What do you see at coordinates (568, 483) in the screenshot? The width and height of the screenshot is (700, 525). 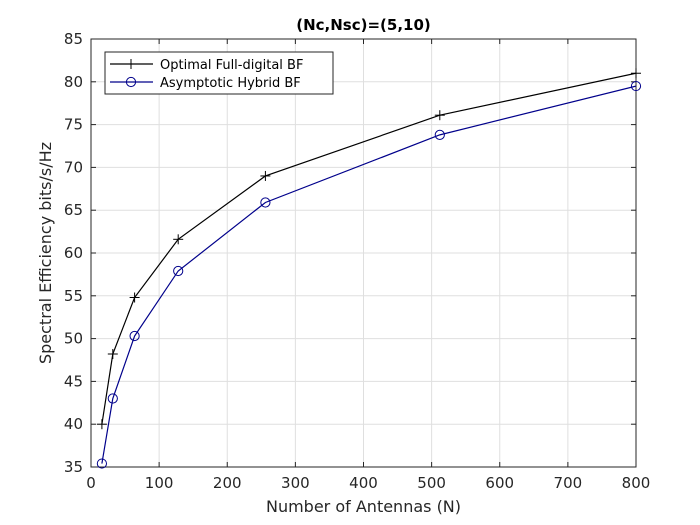 I see `x-tick-label: 700` at bounding box center [568, 483].